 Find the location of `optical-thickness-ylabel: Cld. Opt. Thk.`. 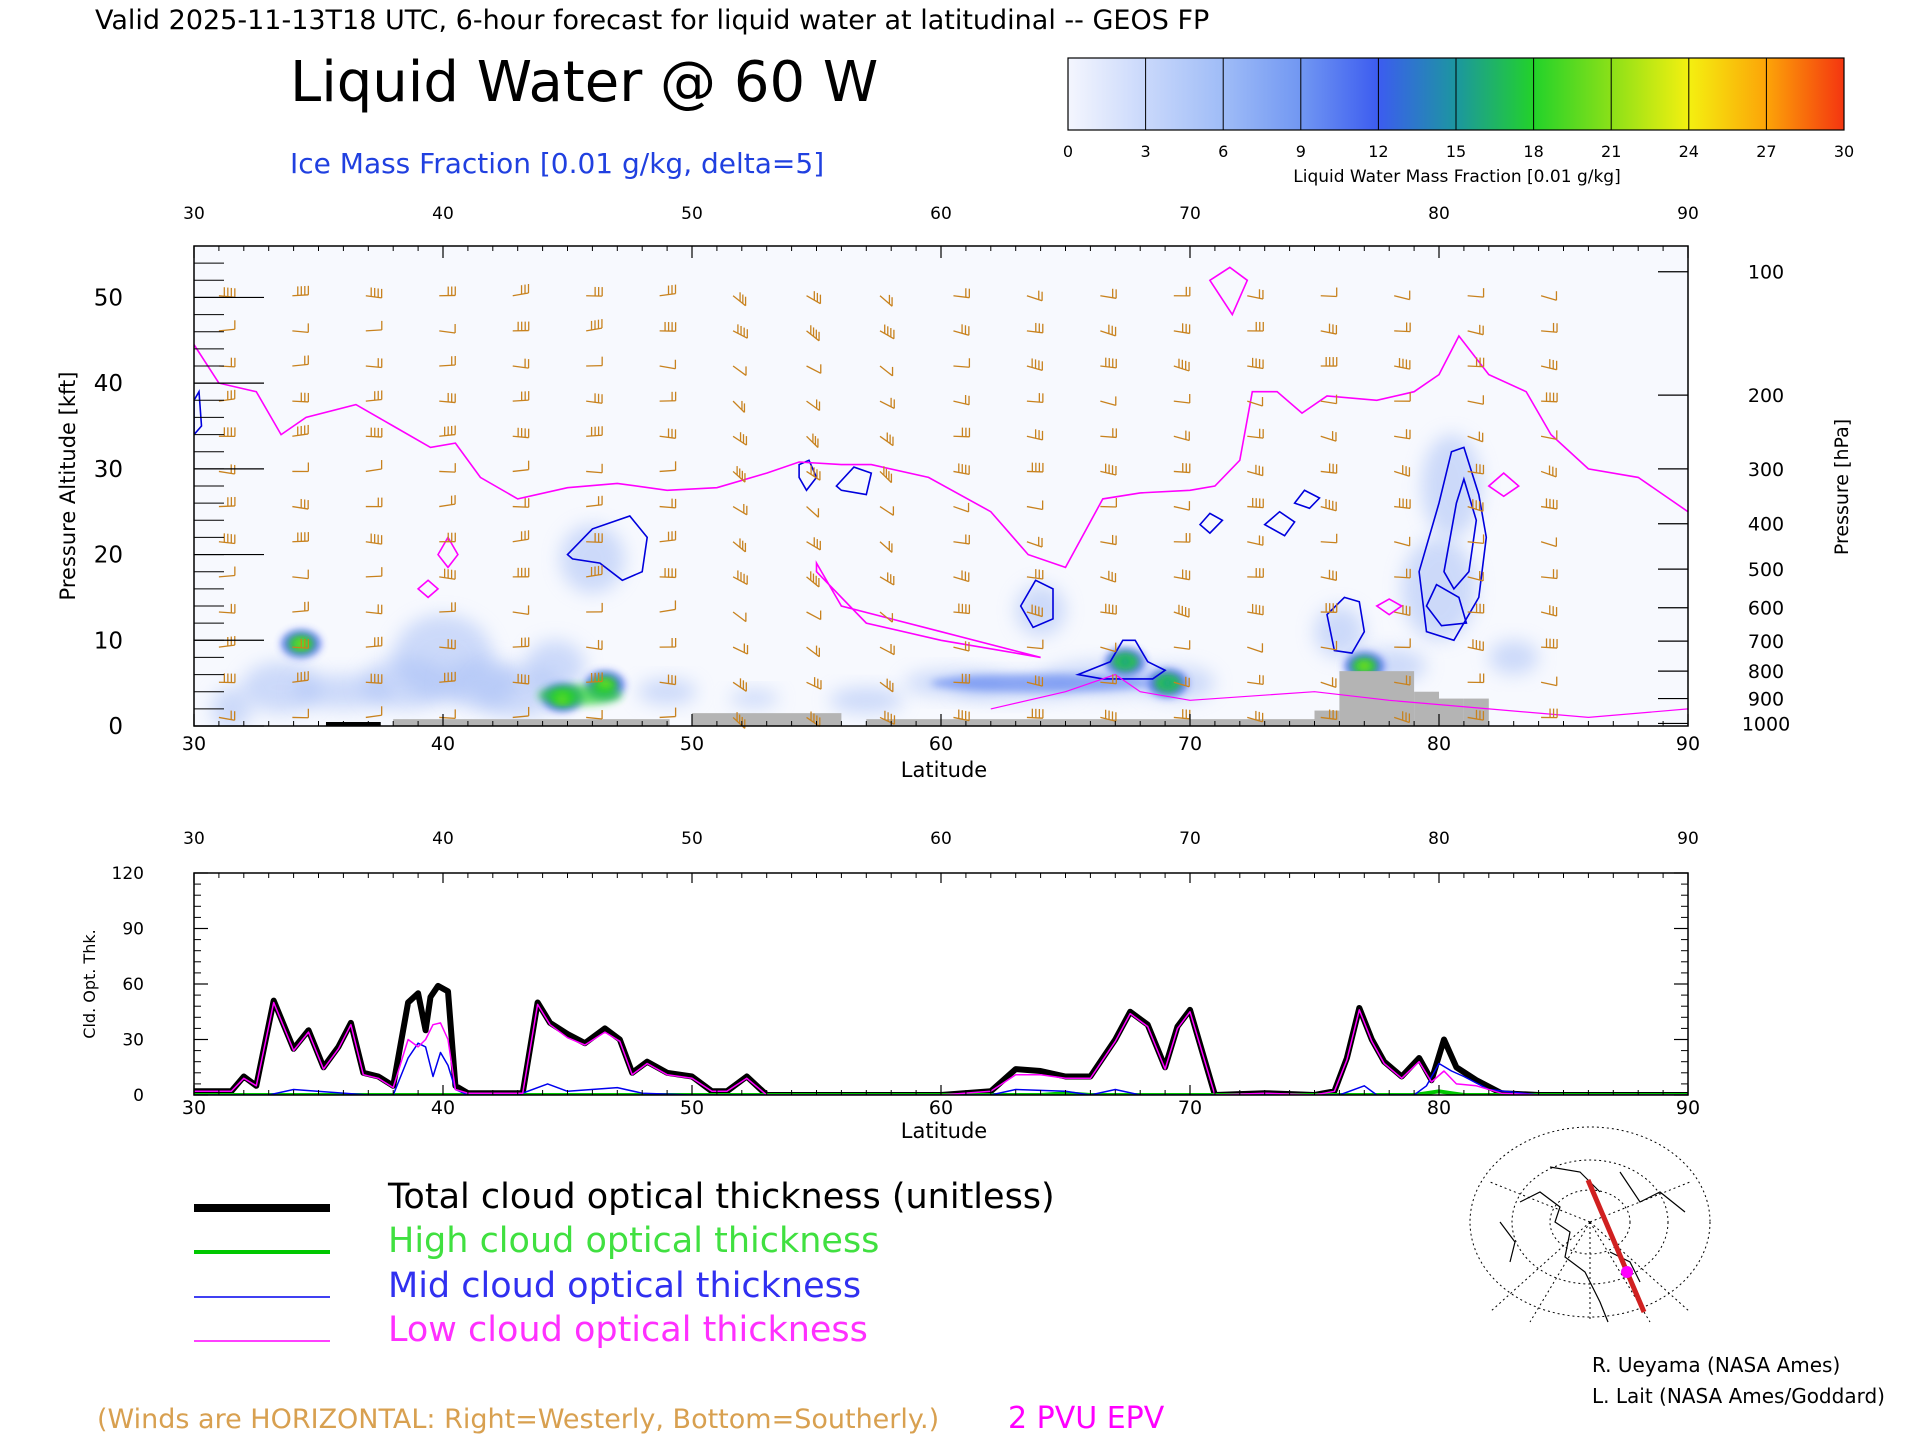

optical-thickness-ylabel: Cld. Opt. Thk. is located at coordinates (89, 983).